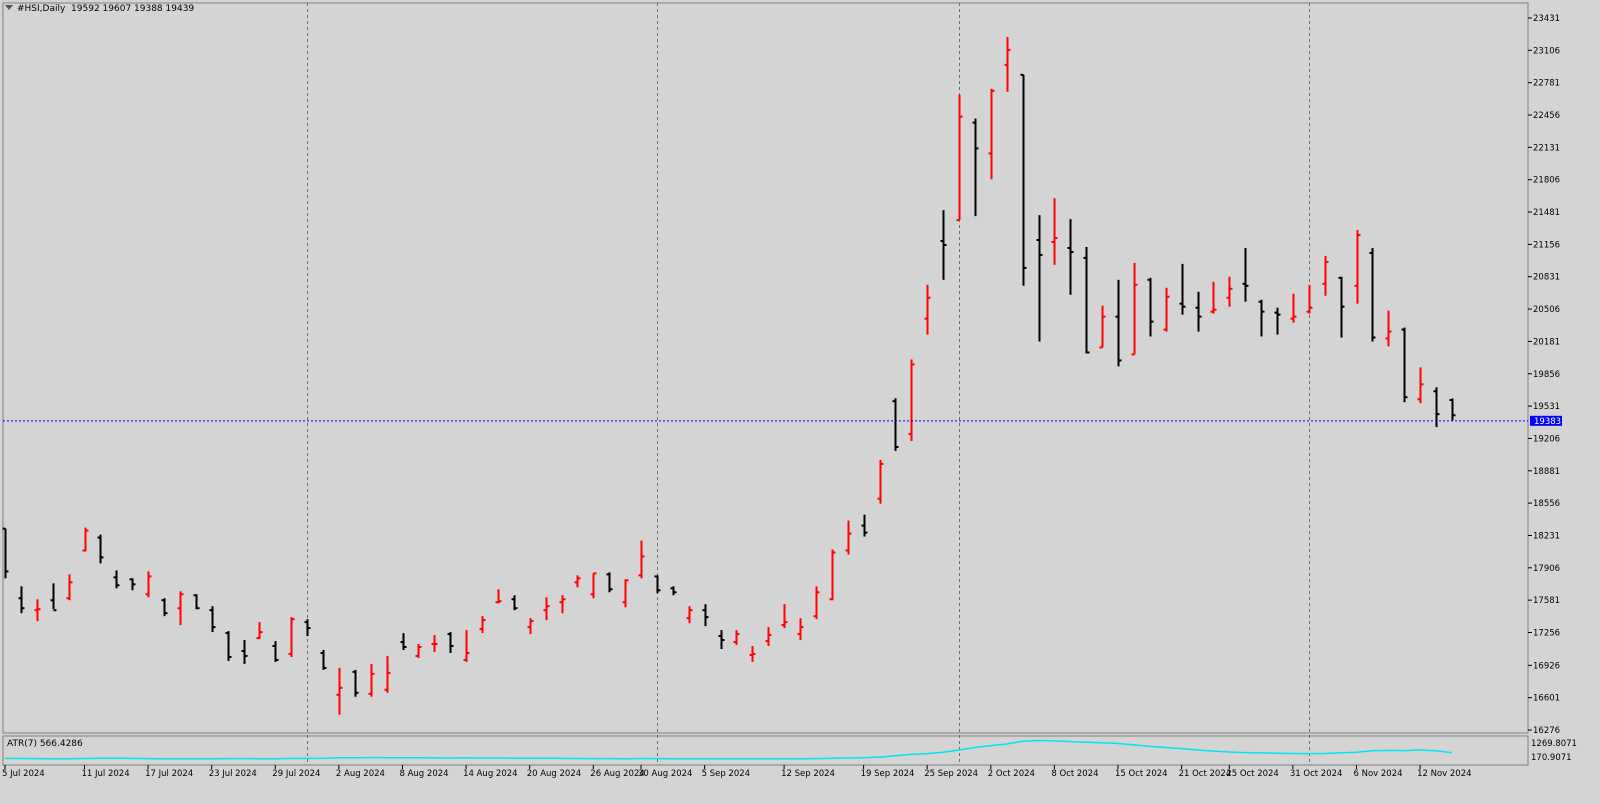 Image resolution: width=1600 pixels, height=804 pixels. What do you see at coordinates (1546, 181) in the screenshot?
I see `y-tick-label: 21806` at bounding box center [1546, 181].